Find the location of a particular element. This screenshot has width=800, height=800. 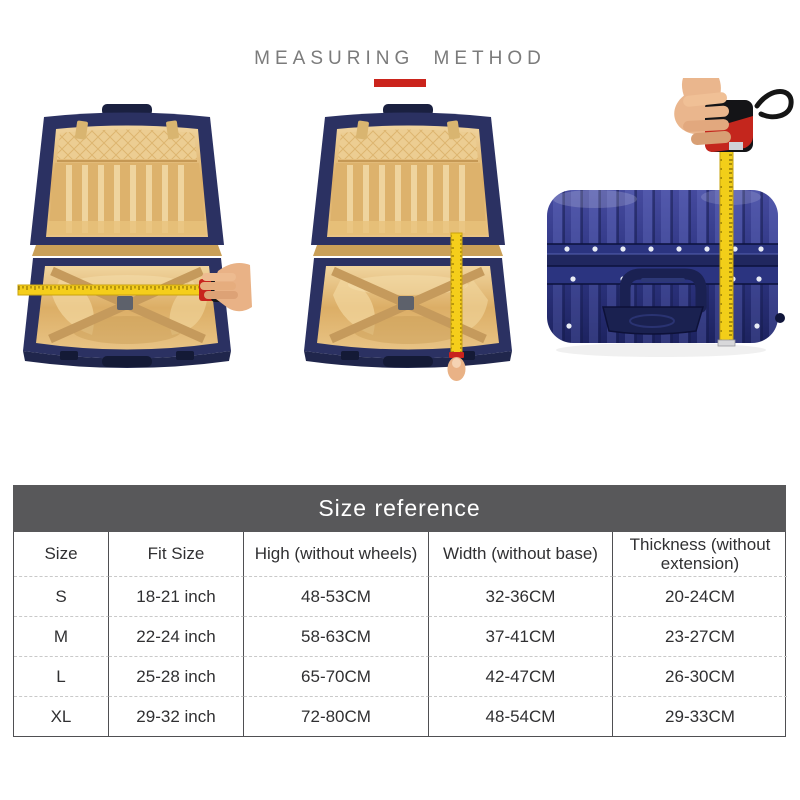

table-cell: 48-53CM is located at coordinates (336, 596).